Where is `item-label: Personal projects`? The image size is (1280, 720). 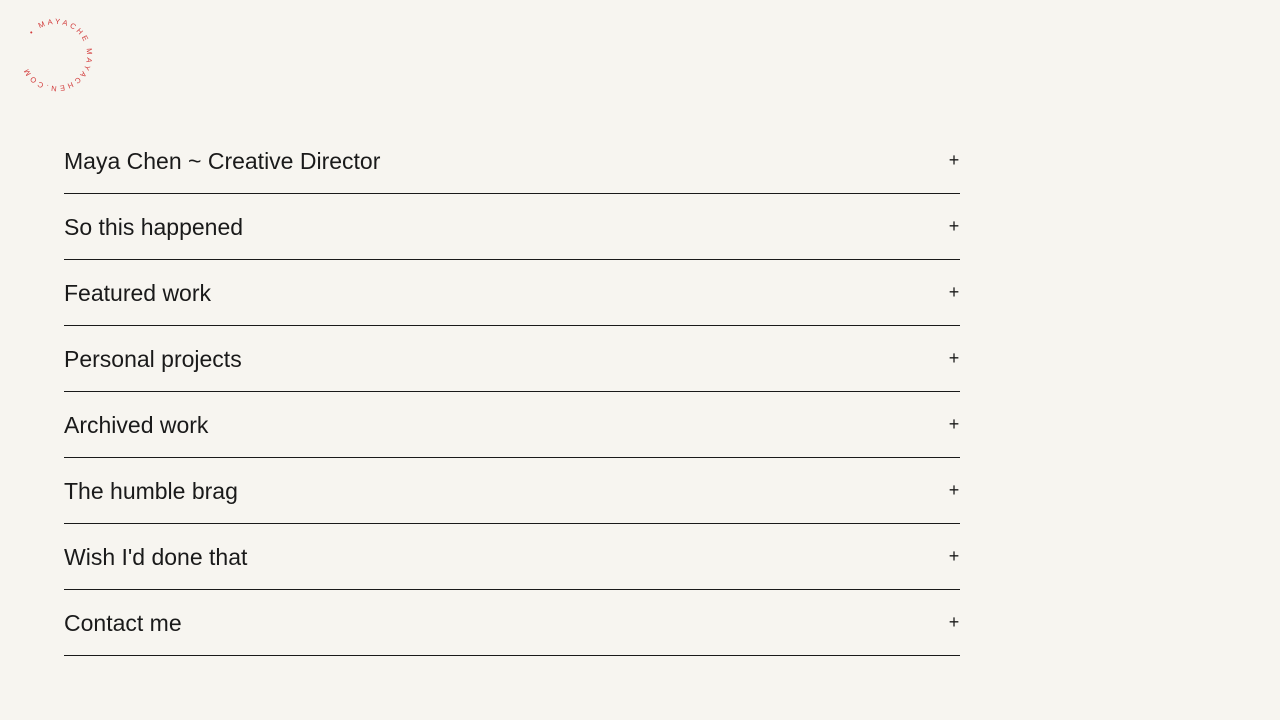 item-label: Personal projects is located at coordinates (153, 358).